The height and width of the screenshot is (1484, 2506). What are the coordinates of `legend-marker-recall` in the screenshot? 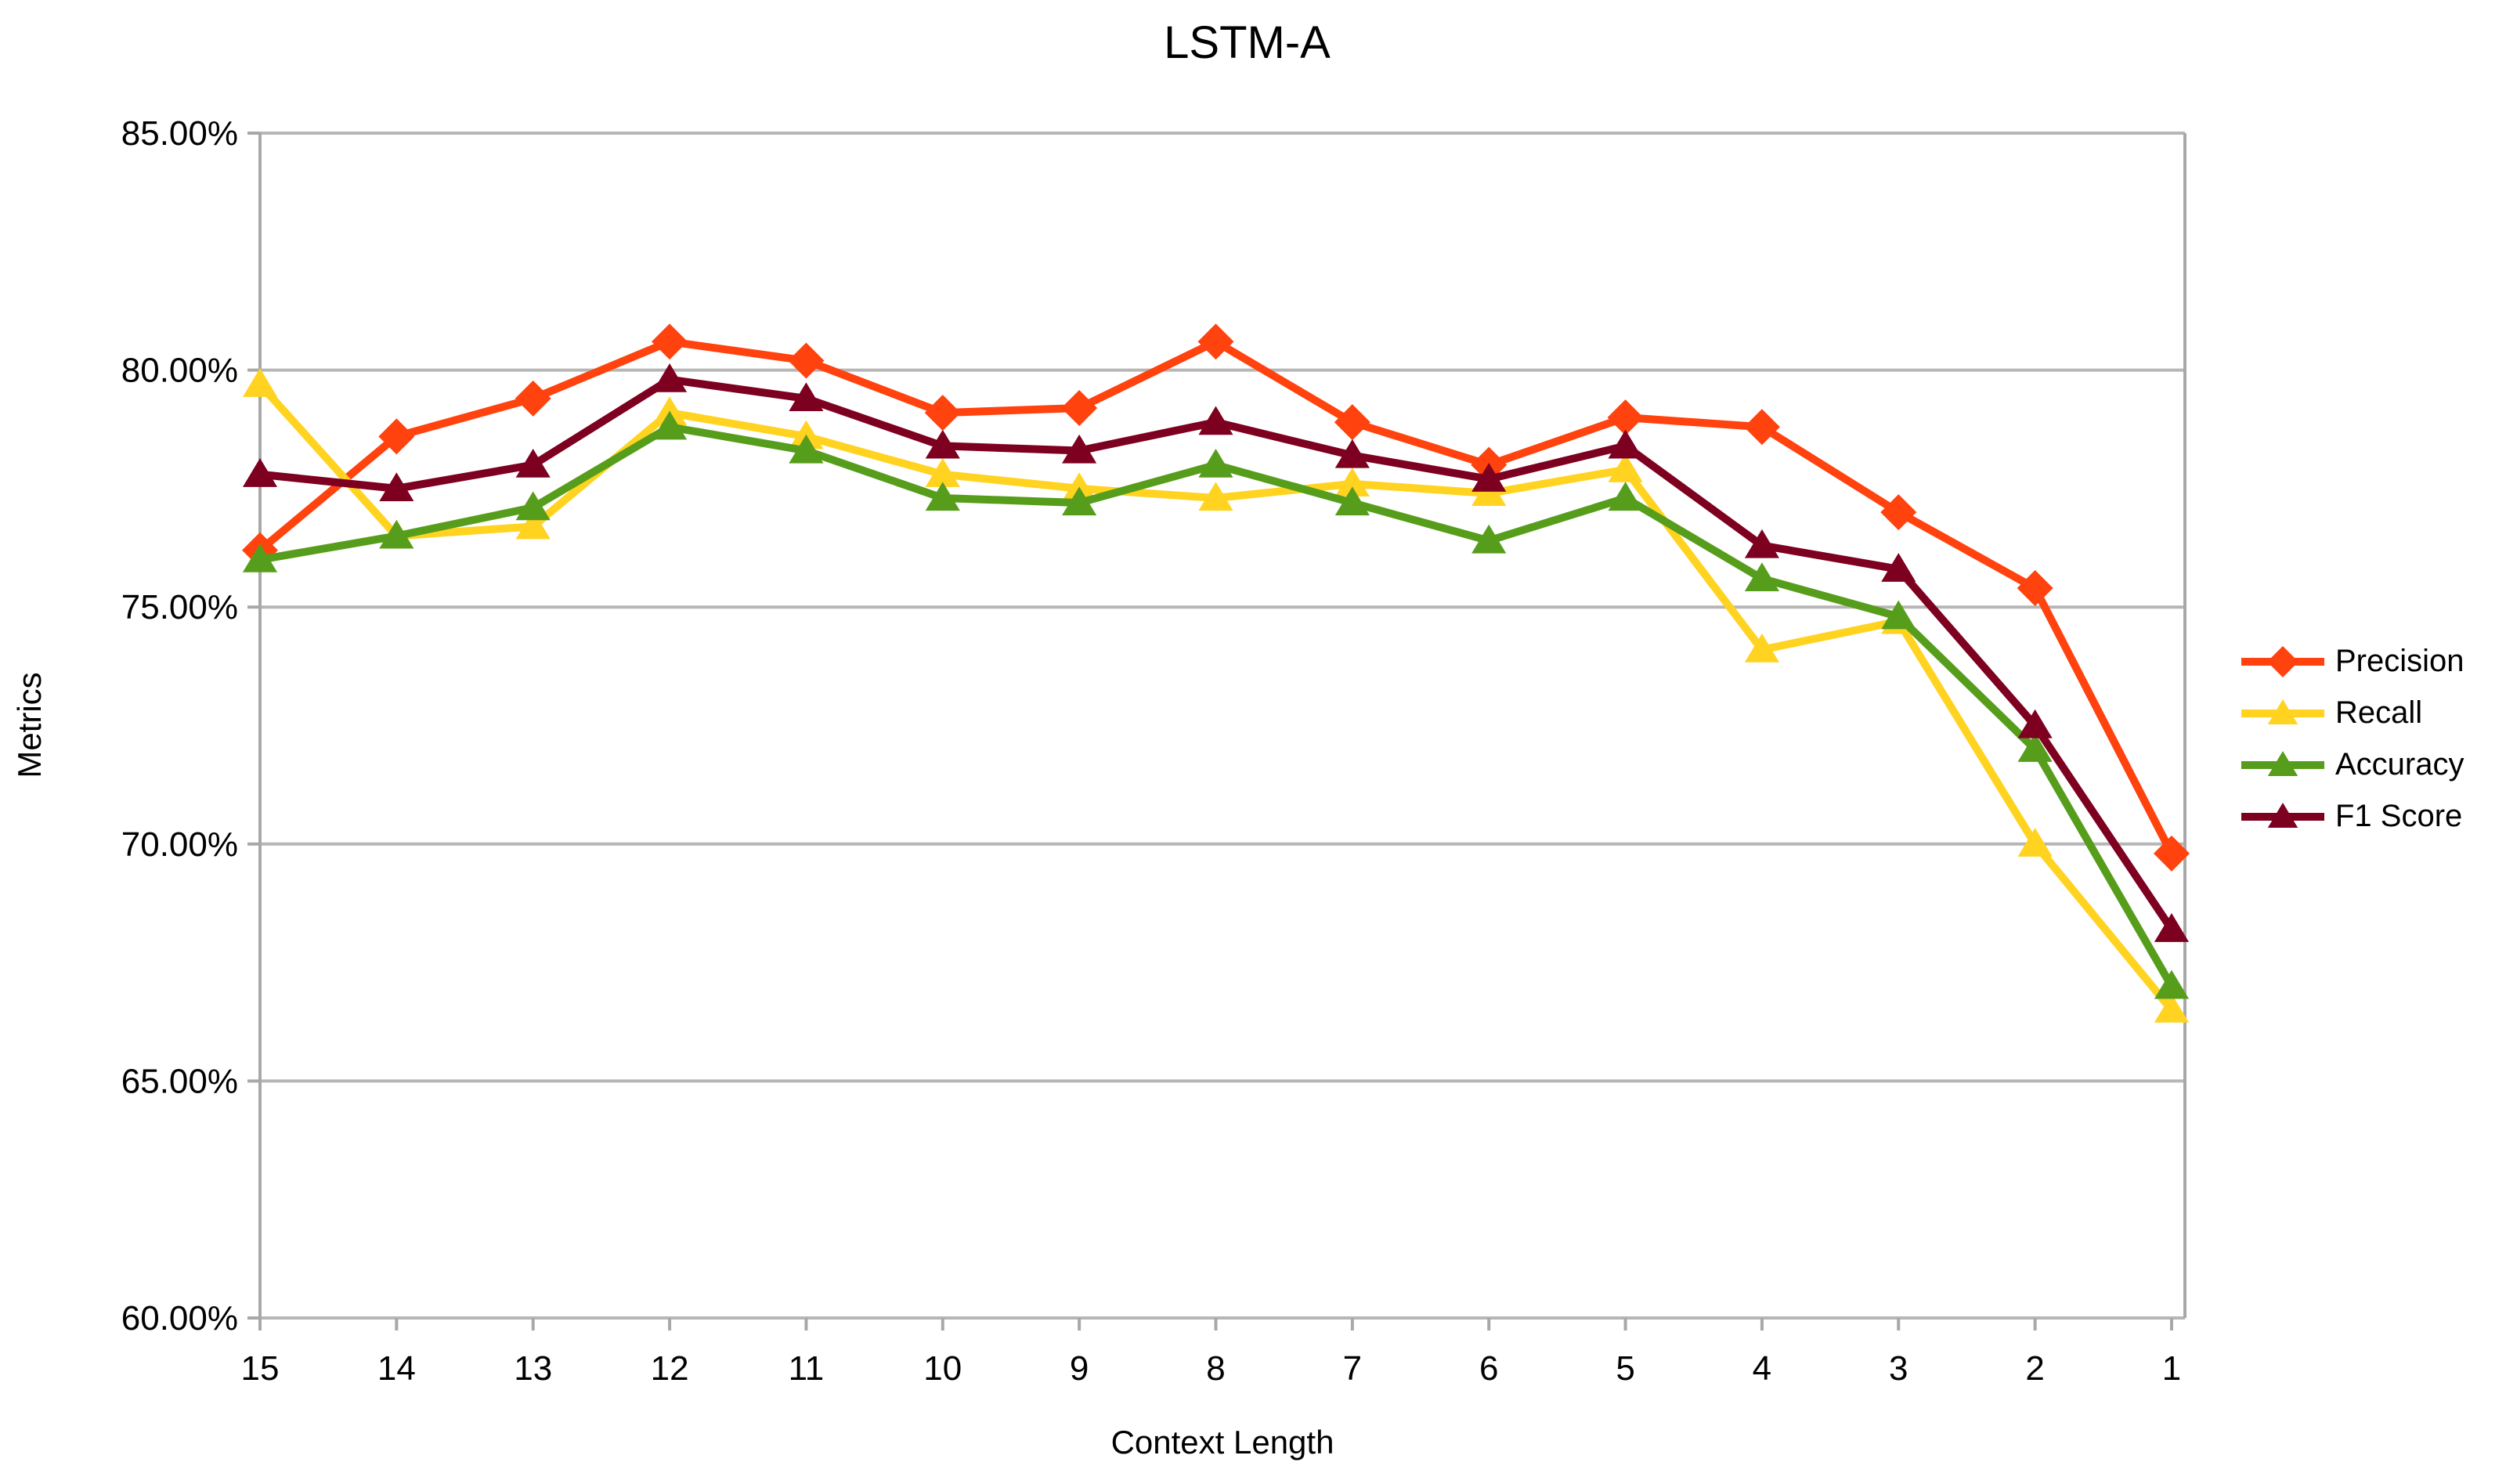 It's located at (2282, 711).